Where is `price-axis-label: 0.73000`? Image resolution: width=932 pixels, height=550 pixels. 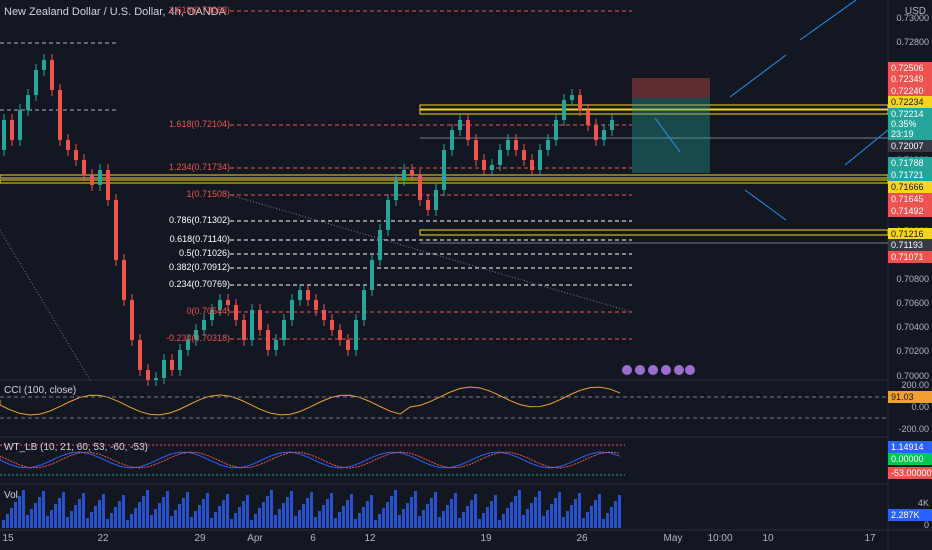 price-axis-label: 0.73000 is located at coordinates (912, 18).